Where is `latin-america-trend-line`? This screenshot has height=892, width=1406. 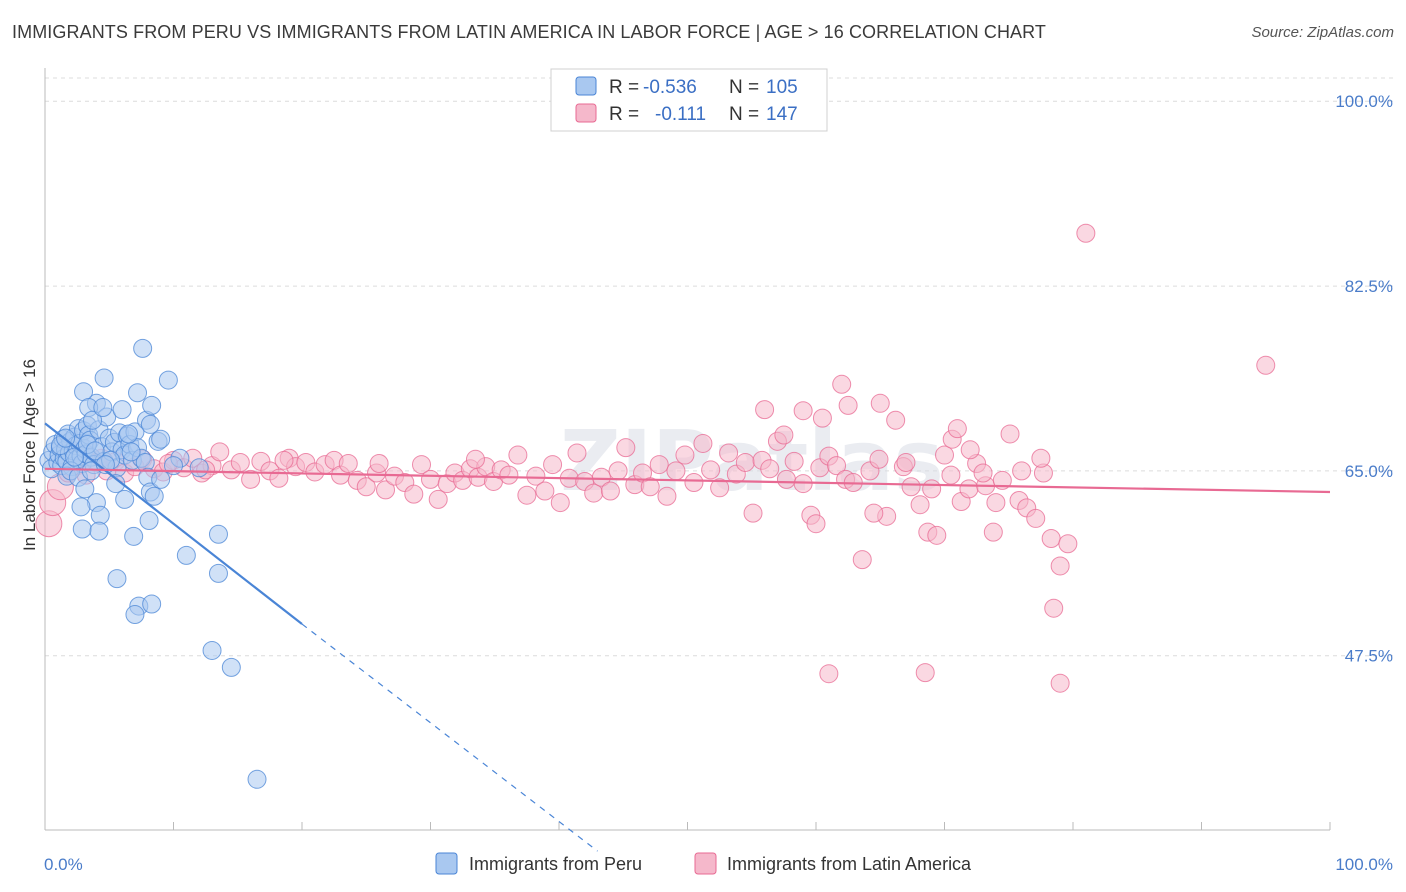
latin-america-trend-line is located at coordinates (687, 480).